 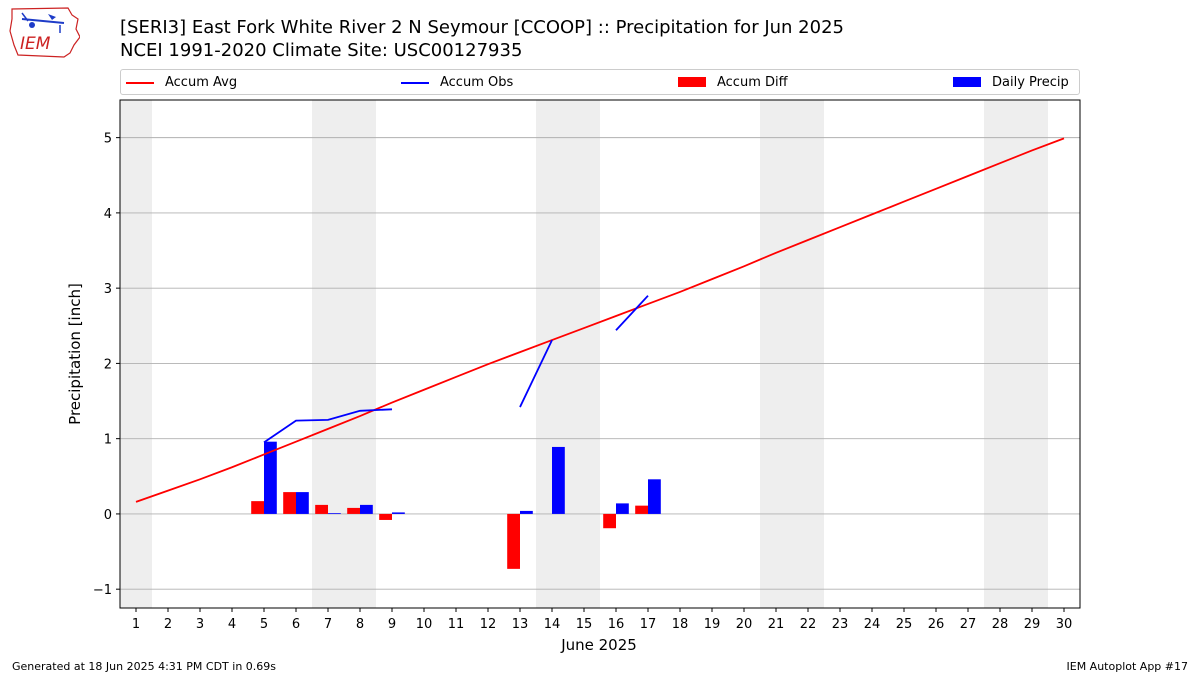 What do you see at coordinates (584, 624) in the screenshot?
I see `x-tick-label: 15` at bounding box center [584, 624].